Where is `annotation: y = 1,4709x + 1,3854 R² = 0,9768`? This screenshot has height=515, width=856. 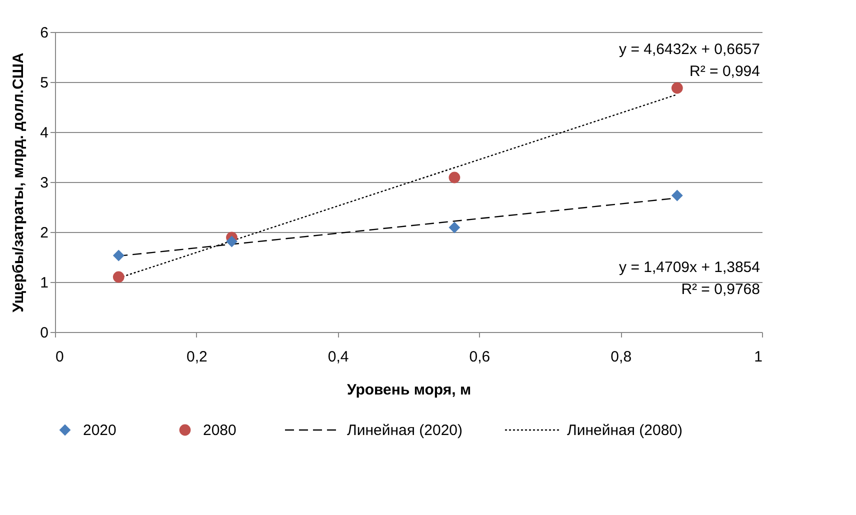 annotation: y = 1,4709x + 1,3854 R² = 0,9768 is located at coordinates (689, 278).